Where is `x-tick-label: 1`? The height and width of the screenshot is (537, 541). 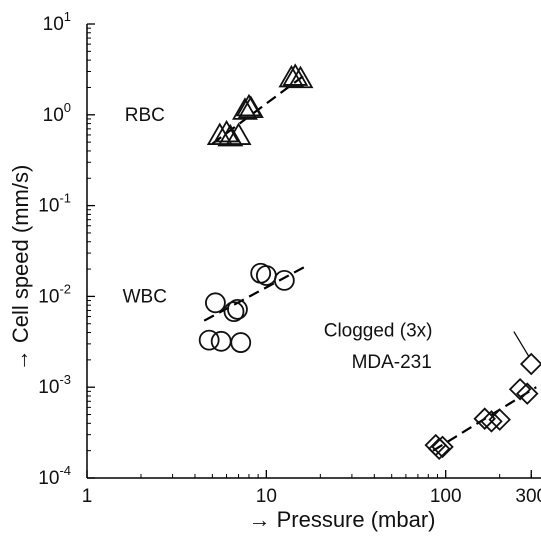 x-tick-label: 1 is located at coordinates (87, 496).